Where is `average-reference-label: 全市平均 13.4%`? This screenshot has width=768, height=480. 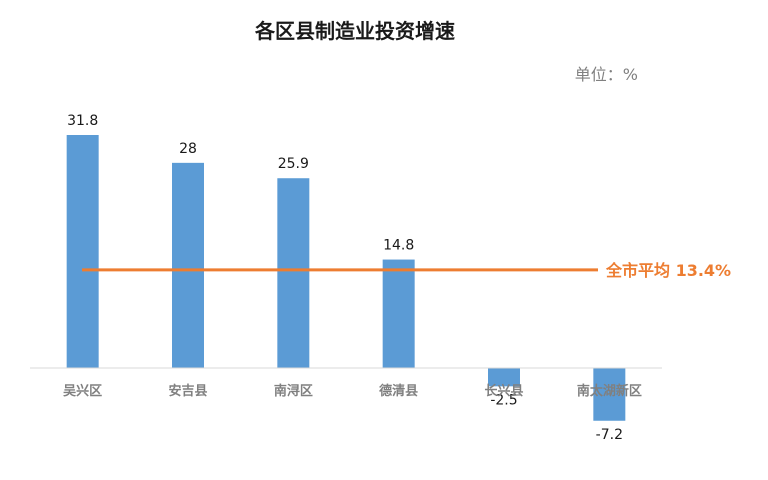 average-reference-label: 全市平均 13.4% is located at coordinates (668, 270).